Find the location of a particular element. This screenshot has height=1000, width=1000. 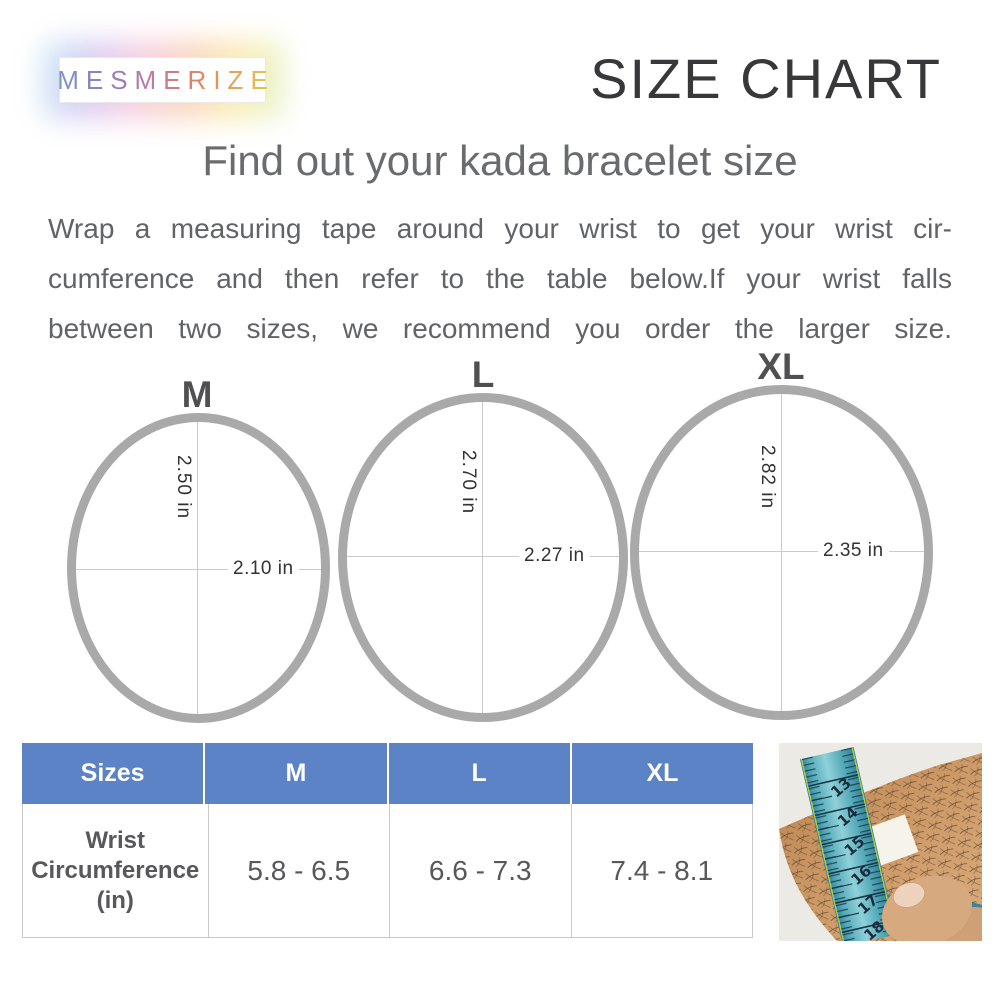

ring-m-label: M is located at coordinates (197, 394).